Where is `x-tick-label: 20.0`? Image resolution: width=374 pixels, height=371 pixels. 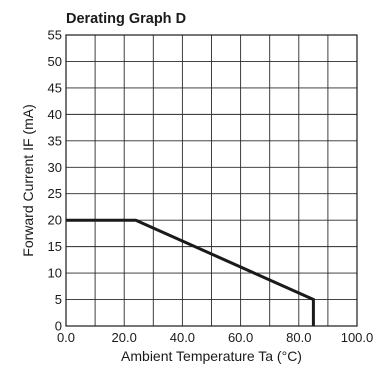 x-tick-label: 20.0 is located at coordinates (124, 337).